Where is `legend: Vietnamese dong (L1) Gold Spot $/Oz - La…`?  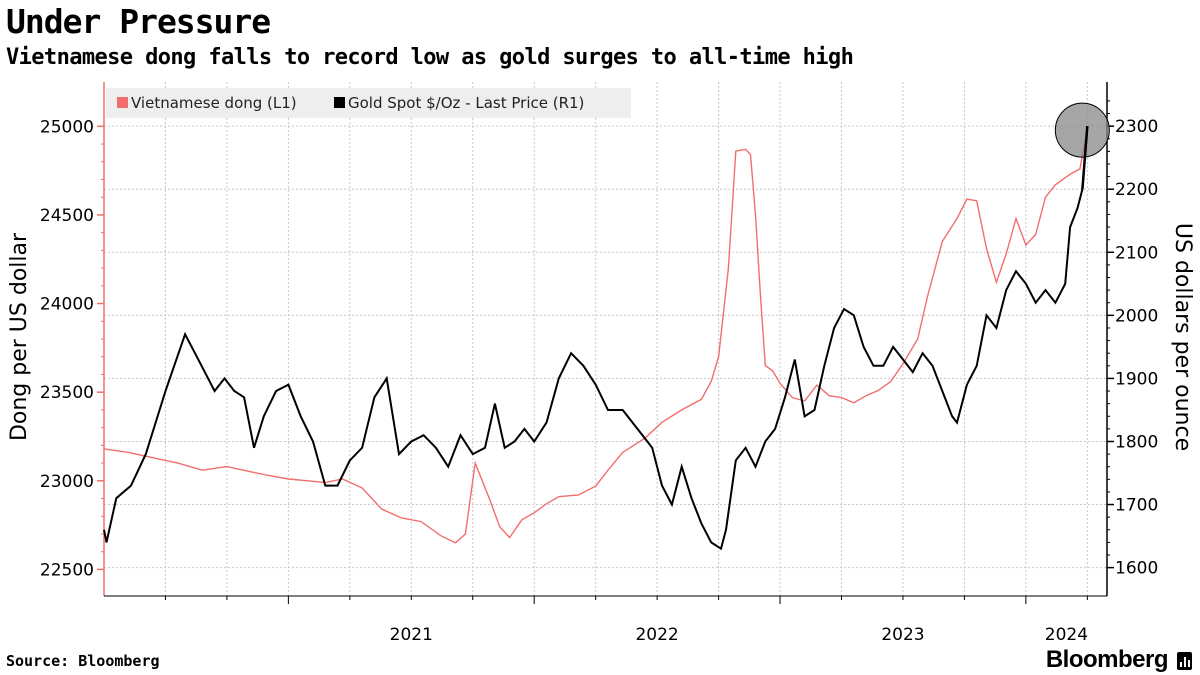
legend: Vietnamese dong (L1) Gold Spot $/Oz - La… is located at coordinates (368, 103).